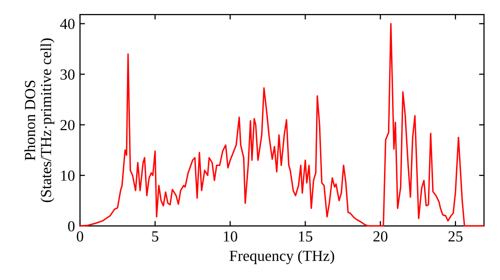  What do you see at coordinates (67, 74) in the screenshot?
I see `y-tick-label: 30` at bounding box center [67, 74].